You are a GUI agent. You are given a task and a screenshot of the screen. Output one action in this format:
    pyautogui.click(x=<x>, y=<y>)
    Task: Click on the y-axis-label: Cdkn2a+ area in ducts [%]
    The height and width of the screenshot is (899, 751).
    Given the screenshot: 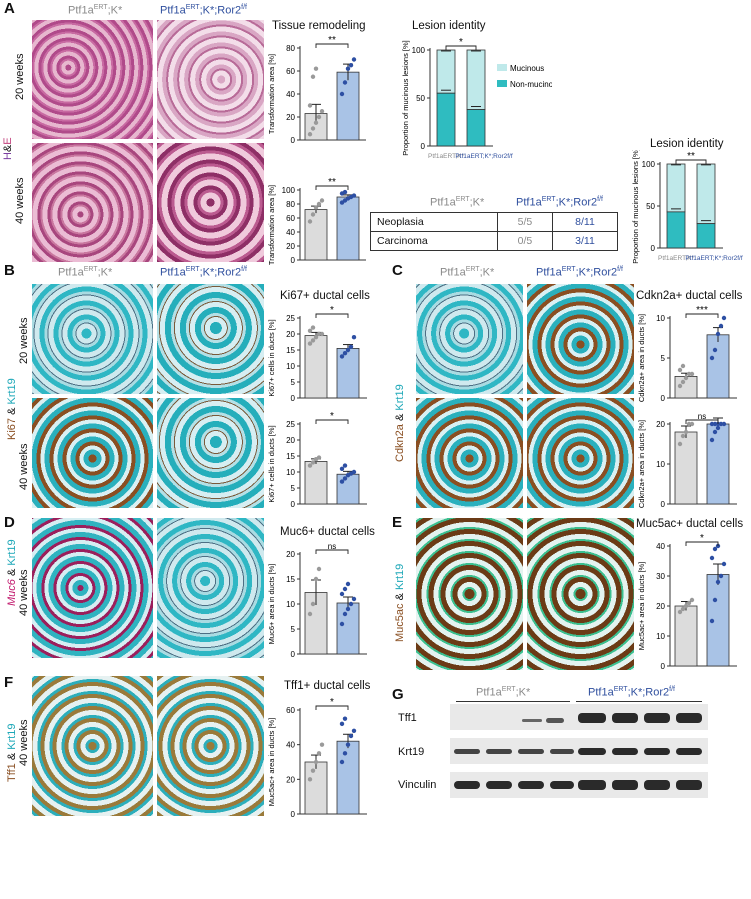 What is the action you would take?
    pyautogui.click(x=641, y=358)
    